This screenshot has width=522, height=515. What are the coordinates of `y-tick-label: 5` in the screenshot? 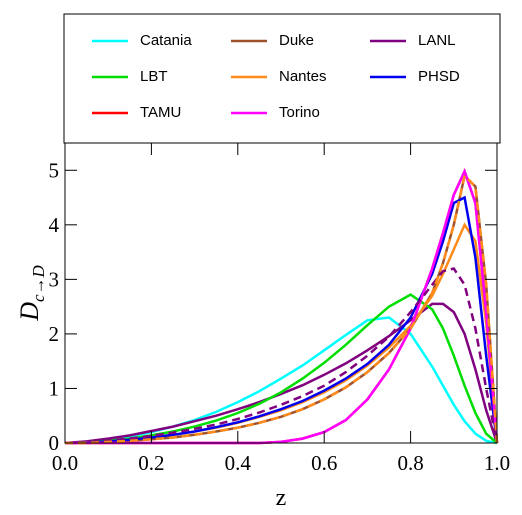 It's located at (54, 170).